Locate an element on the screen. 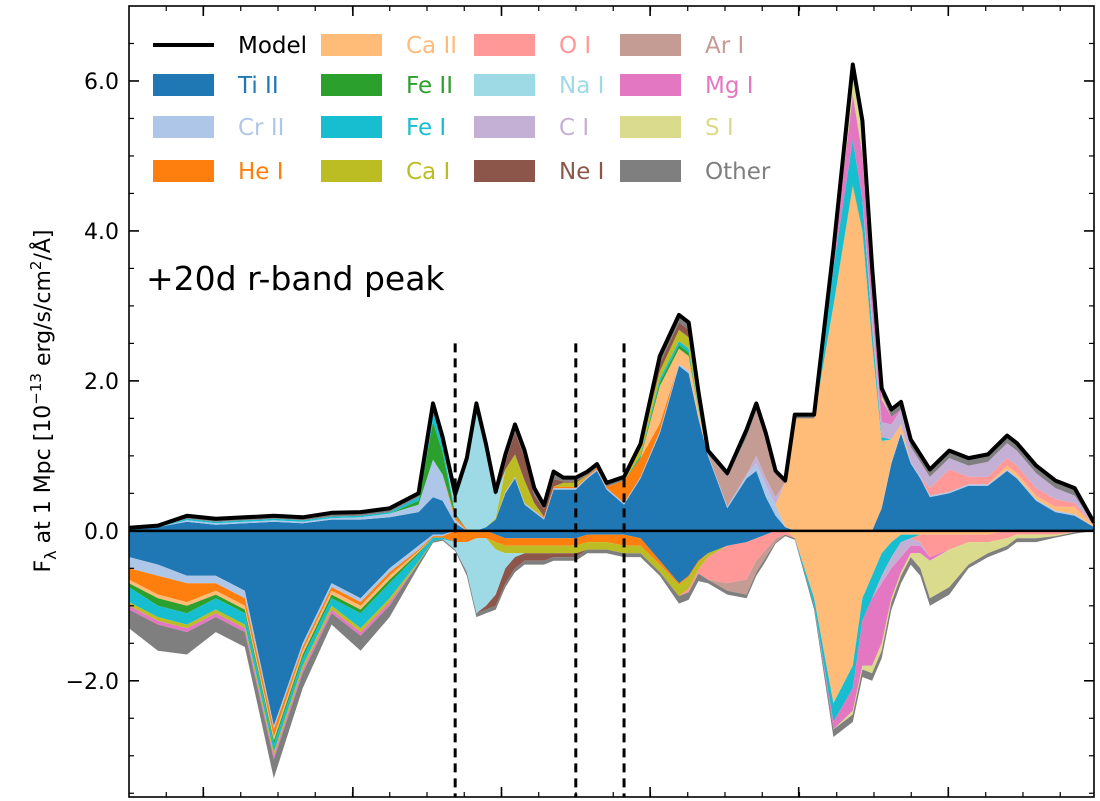 The image size is (1100, 801). legend-label-o-i: O I is located at coordinates (575, 46).